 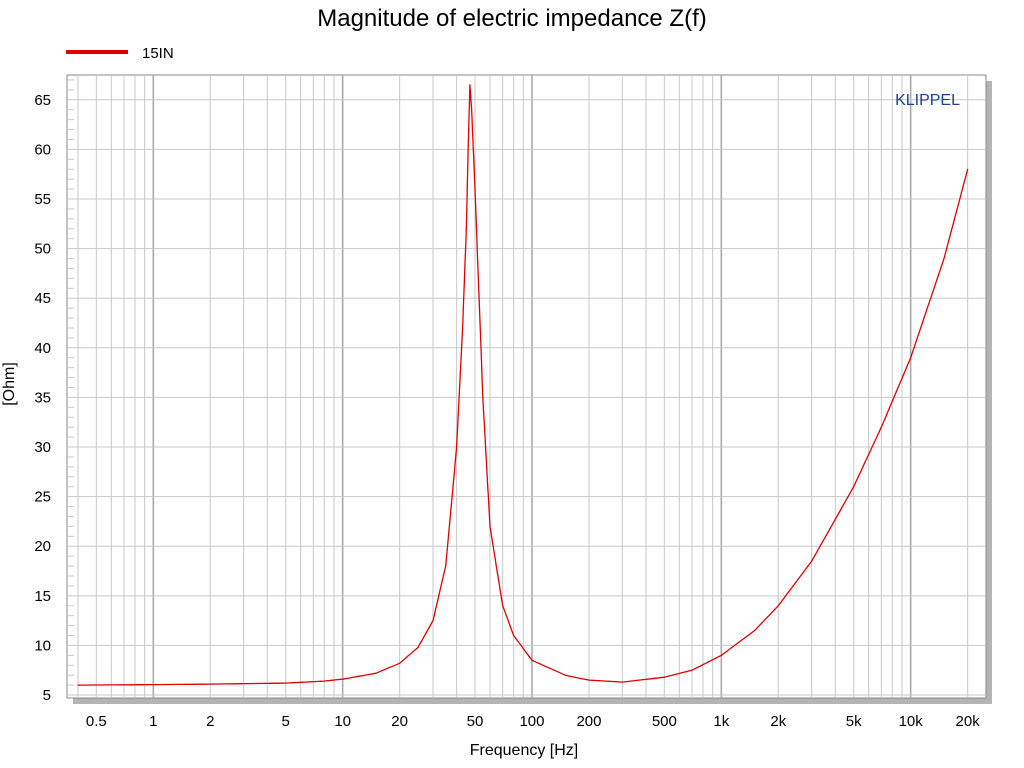 I want to click on x-tick-label: 20k, so click(x=968, y=721).